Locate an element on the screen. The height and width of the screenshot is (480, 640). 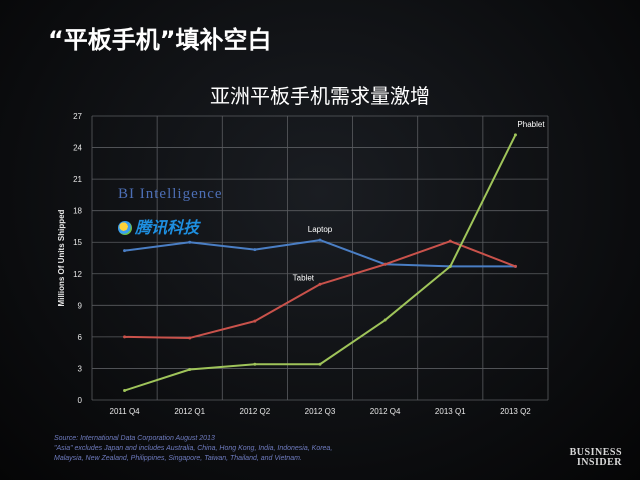
tencent-logo-icon is located at coordinates (125, 228).